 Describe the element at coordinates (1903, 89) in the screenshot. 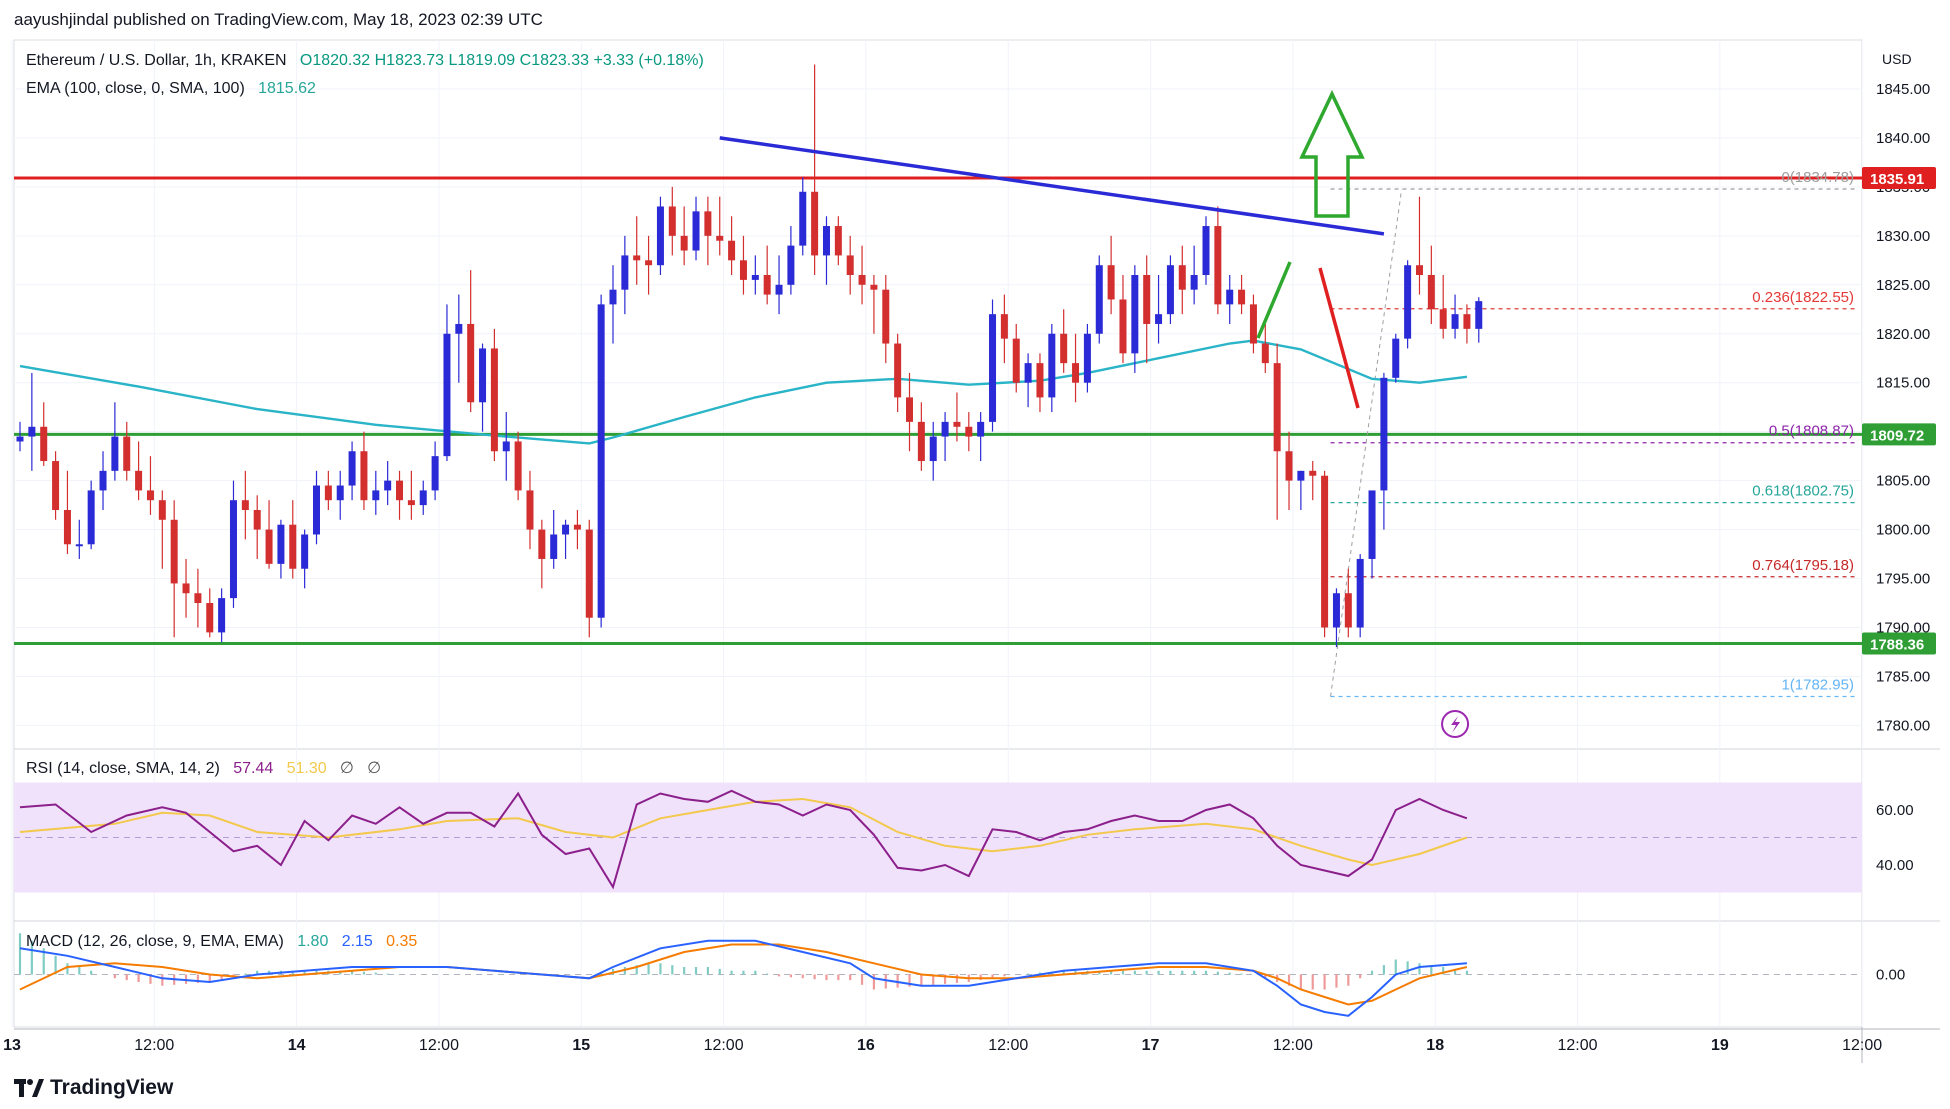

I see `price-tick-label: 1845.00` at that location.